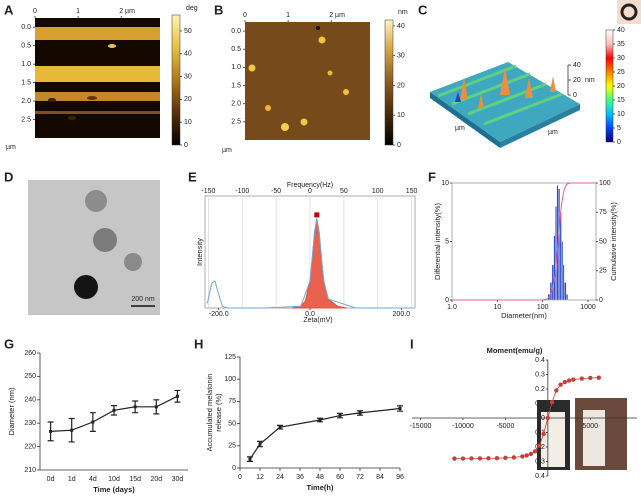 The height and width of the screenshot is (498, 641). I want to click on y-tick-label: 50, so click(232, 423).